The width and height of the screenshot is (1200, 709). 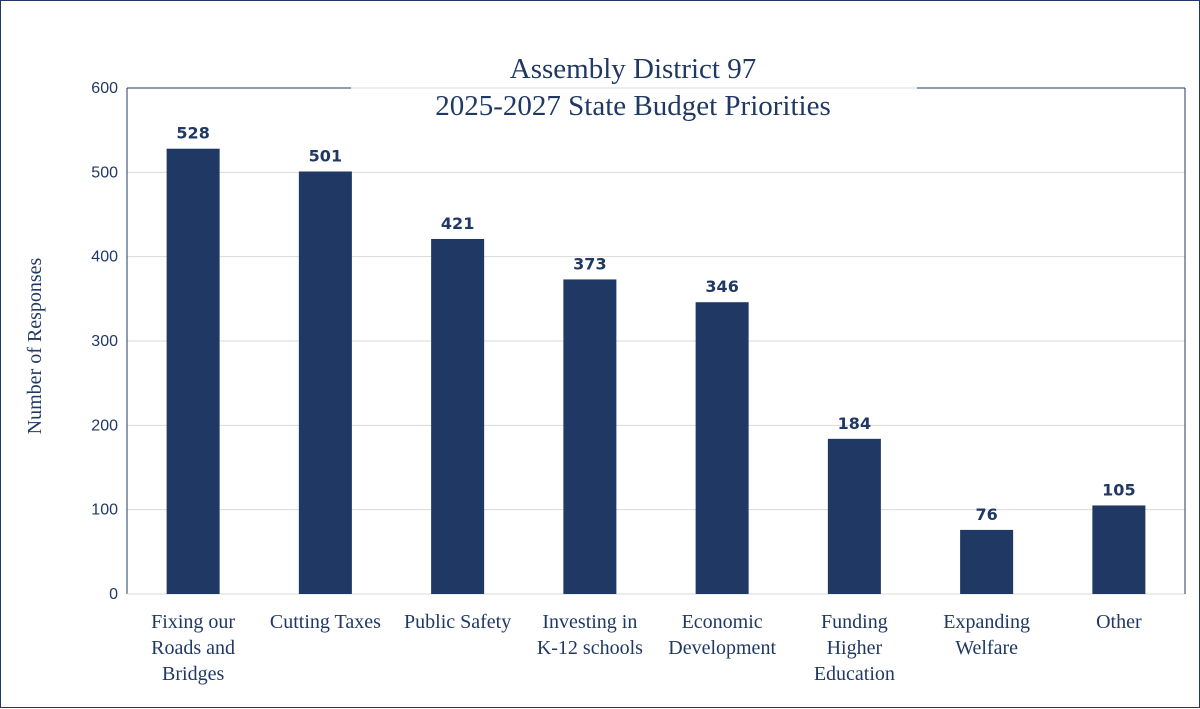 What do you see at coordinates (854, 674) in the screenshot?
I see `x-tick-label: Education` at bounding box center [854, 674].